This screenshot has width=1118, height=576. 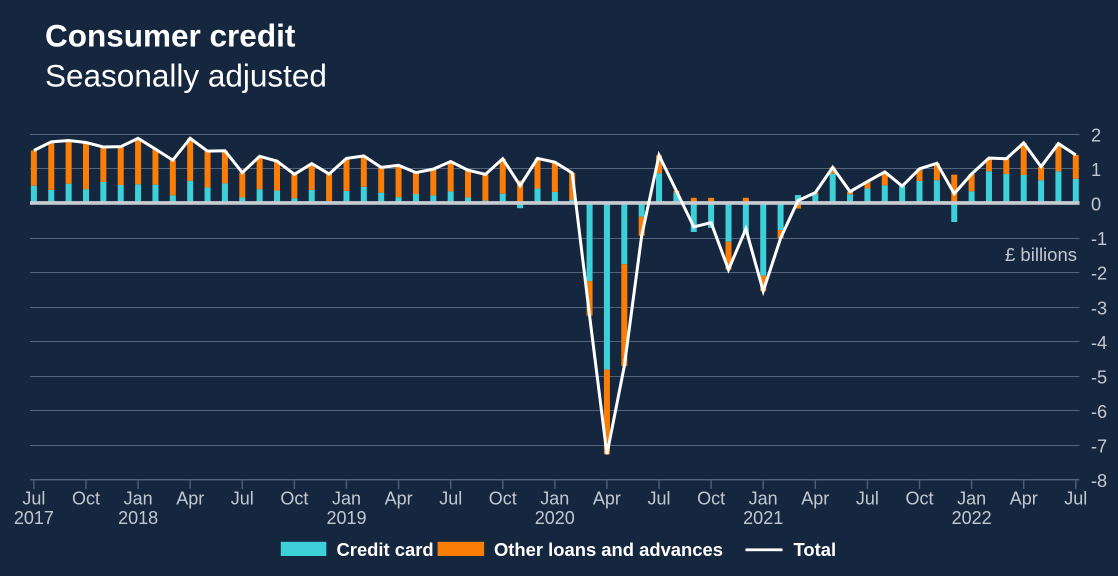 I want to click on svg-text: -2, so click(x=1099, y=274).